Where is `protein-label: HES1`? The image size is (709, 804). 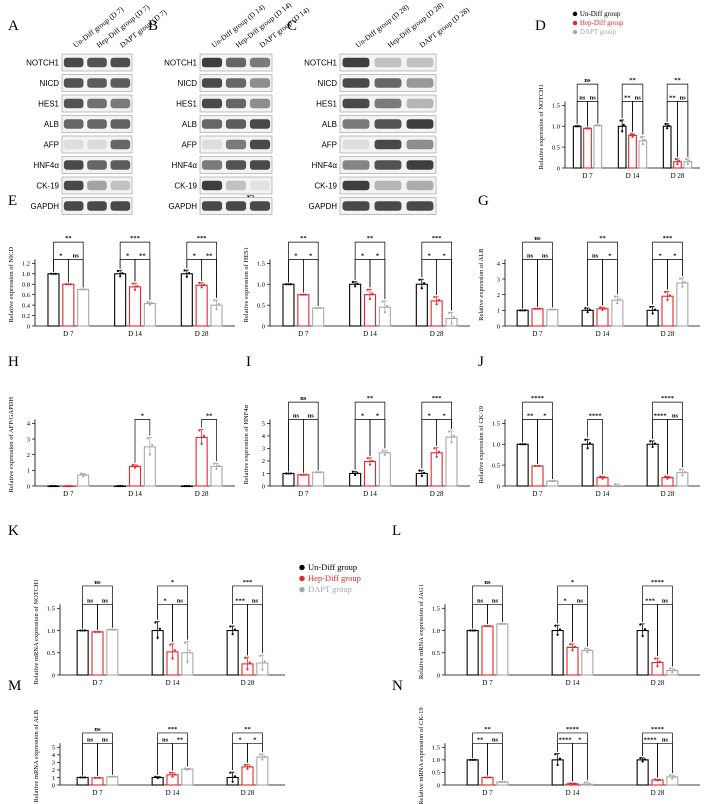 protein-label: HES1 is located at coordinates (48, 104).